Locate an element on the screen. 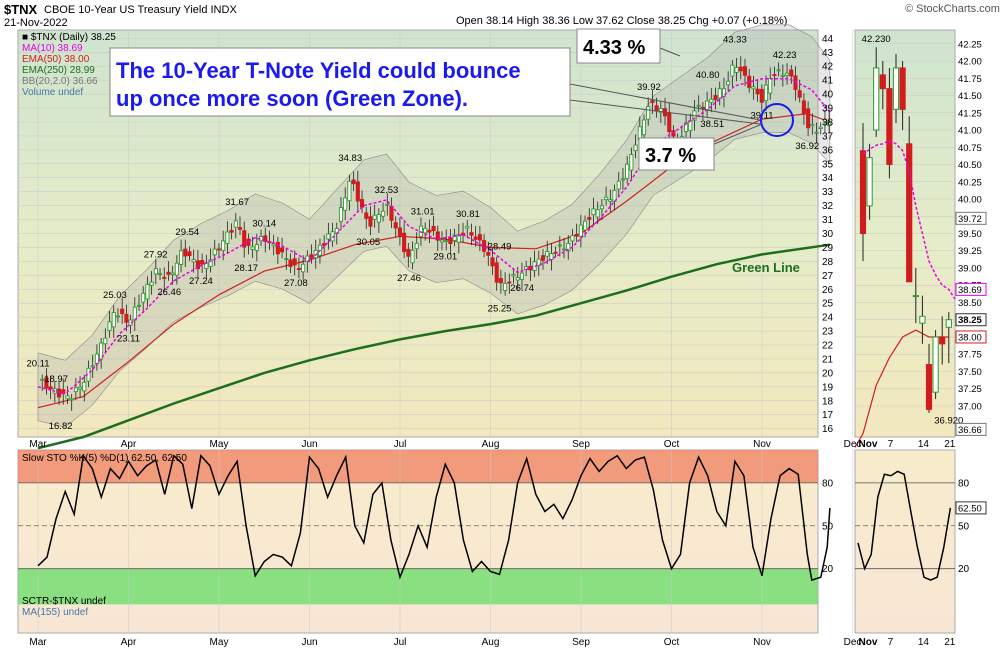  zoom-sto-y-axis: 20 50 80 is located at coordinates (964, 526).